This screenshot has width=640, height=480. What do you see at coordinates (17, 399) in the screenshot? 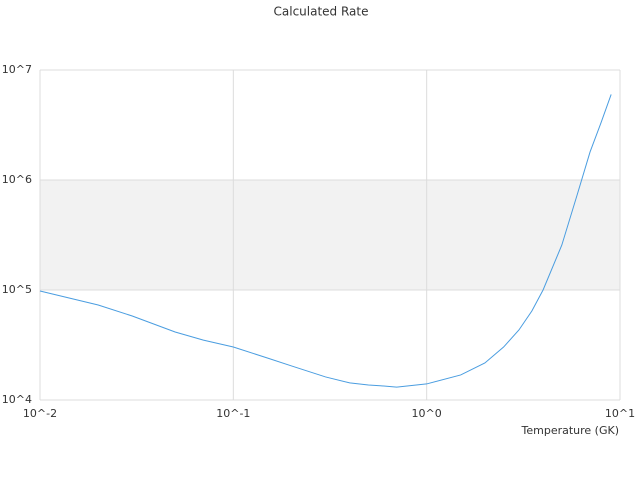
I see `y-tick-label: 10^4` at bounding box center [17, 399].